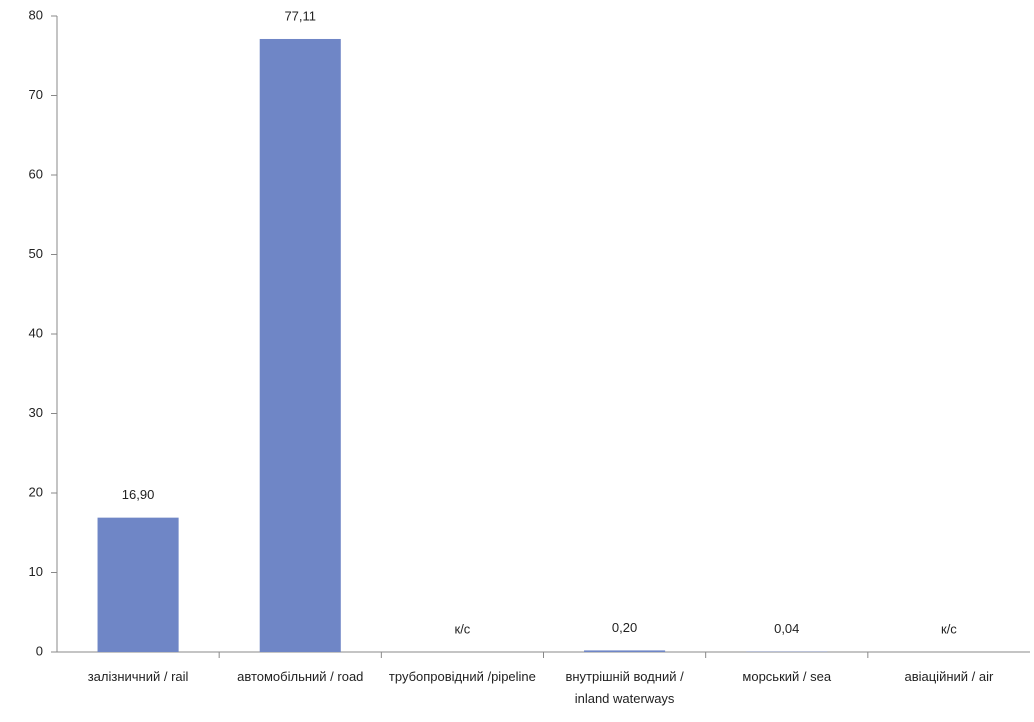  What do you see at coordinates (36, 332) in the screenshot?
I see `y-tick-label: 40` at bounding box center [36, 332].